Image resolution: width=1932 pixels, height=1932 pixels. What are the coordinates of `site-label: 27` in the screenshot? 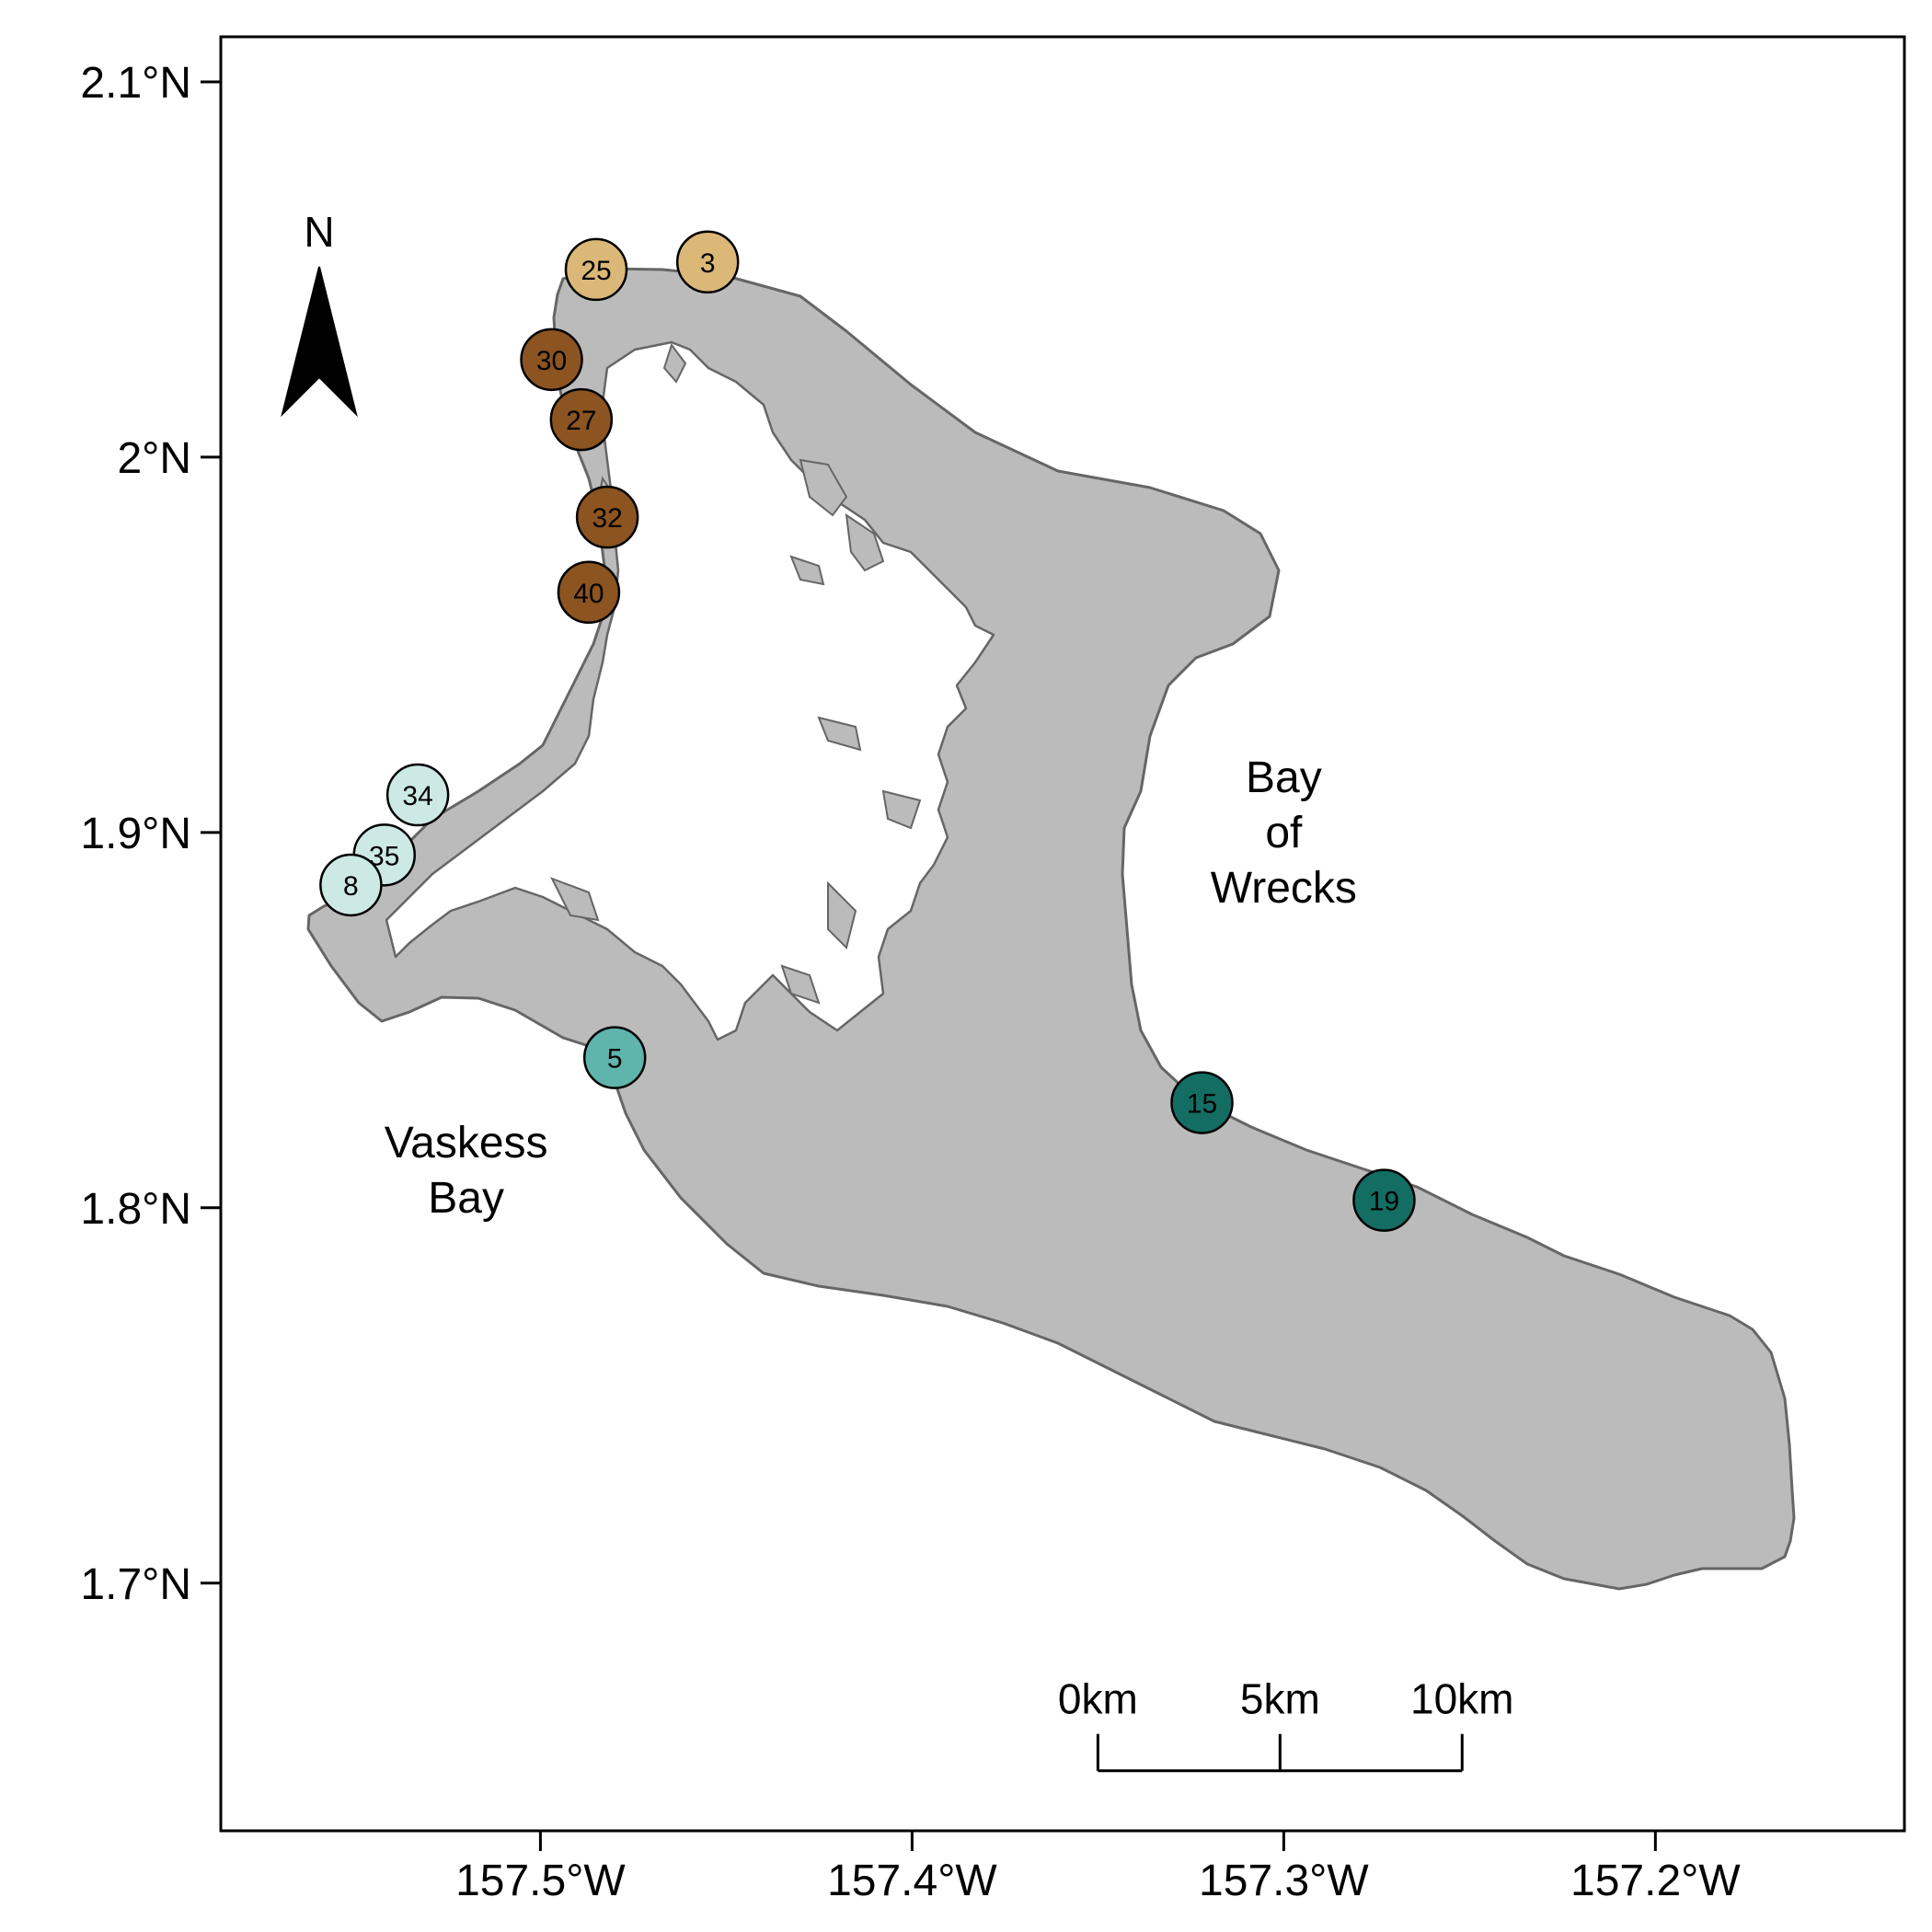 It's located at (581, 421).